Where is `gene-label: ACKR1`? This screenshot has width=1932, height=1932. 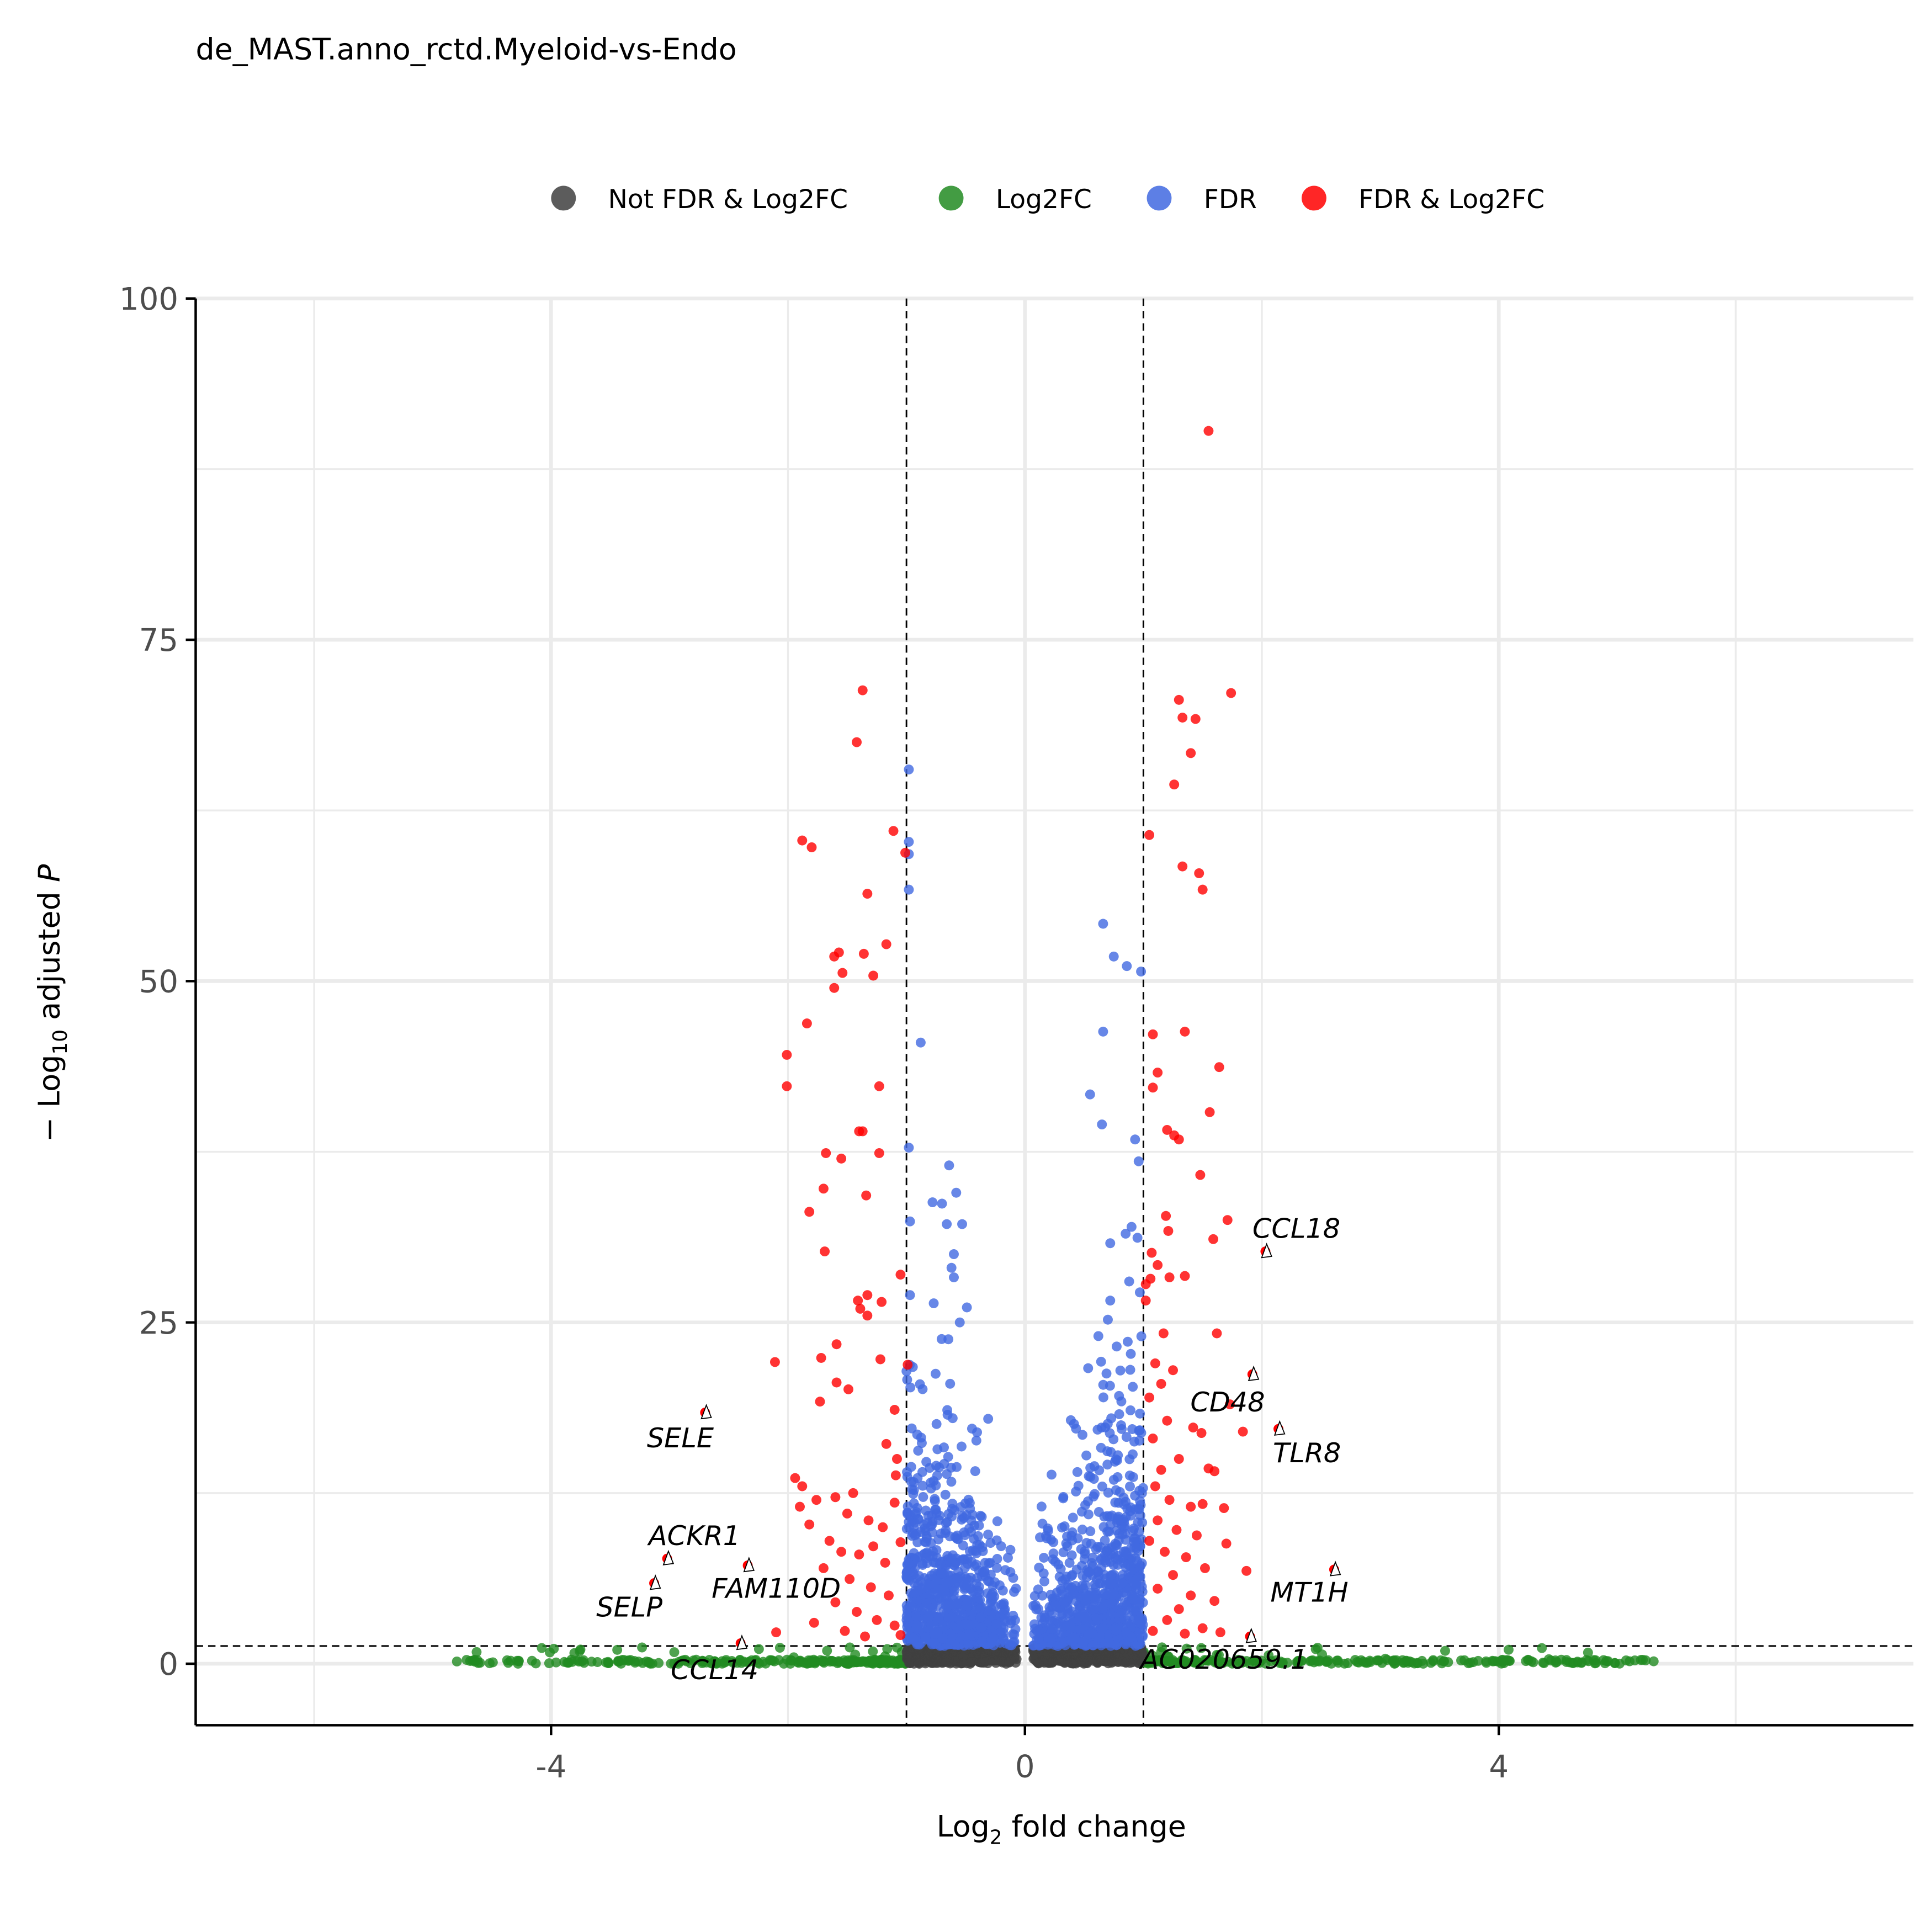
gene-label: ACKR1 is located at coordinates (694, 1536).